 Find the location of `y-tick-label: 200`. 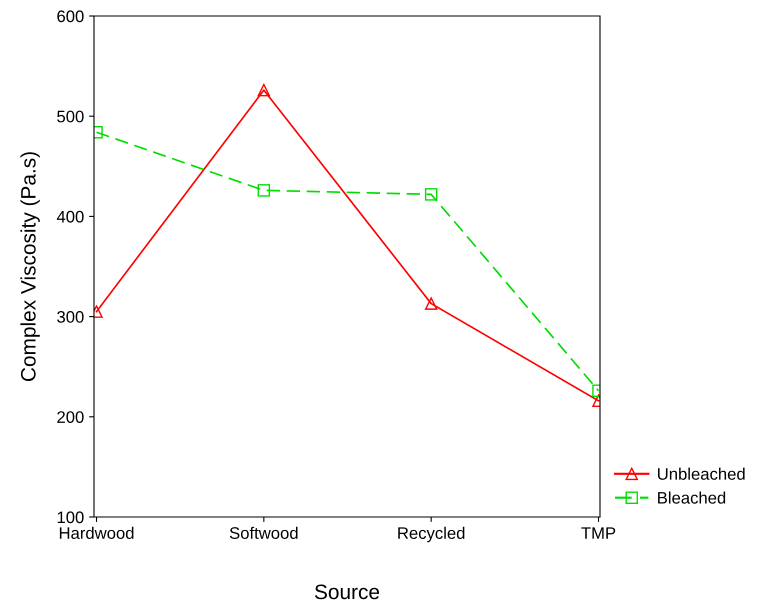

y-tick-label: 200 is located at coordinates (70, 417).